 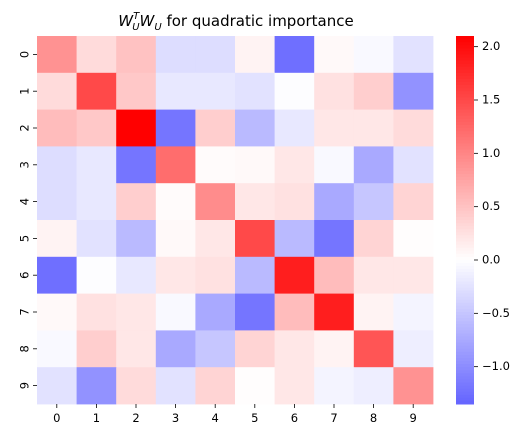 What do you see at coordinates (254, 418) in the screenshot?
I see `x-tick-label: 5` at bounding box center [254, 418].